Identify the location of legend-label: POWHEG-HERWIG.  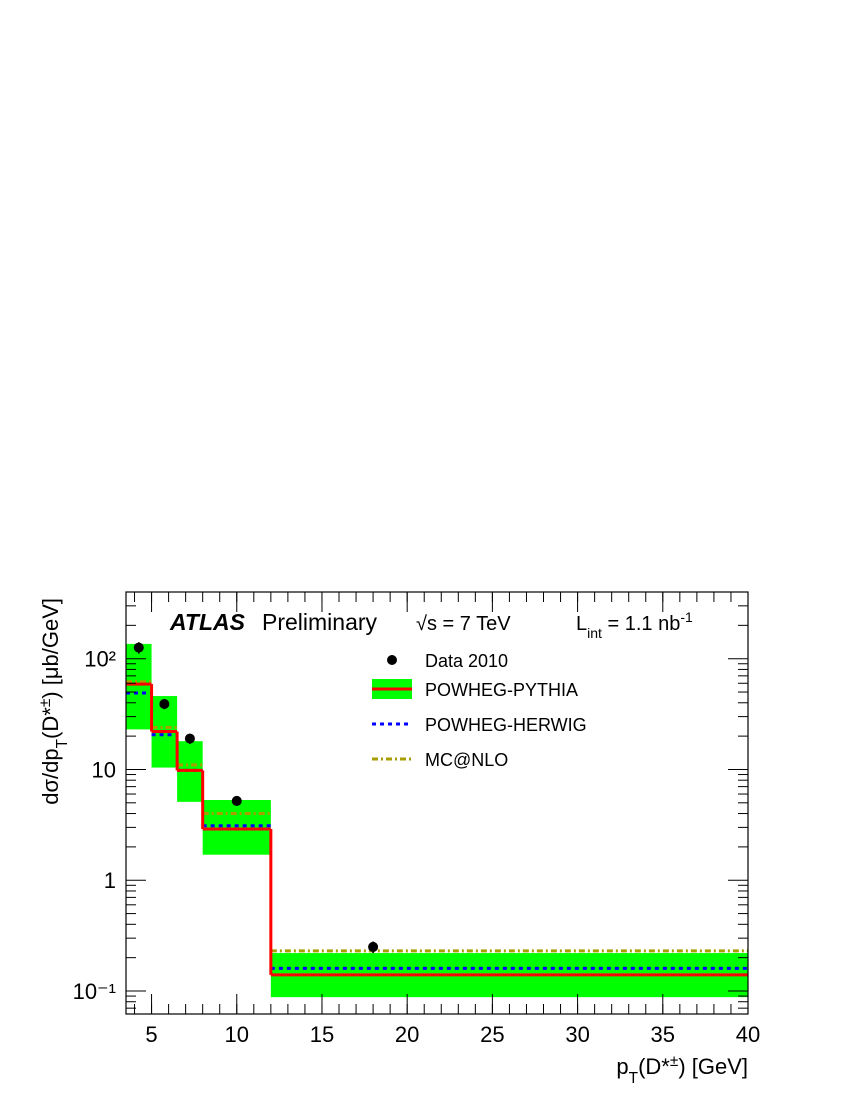
(506, 725).